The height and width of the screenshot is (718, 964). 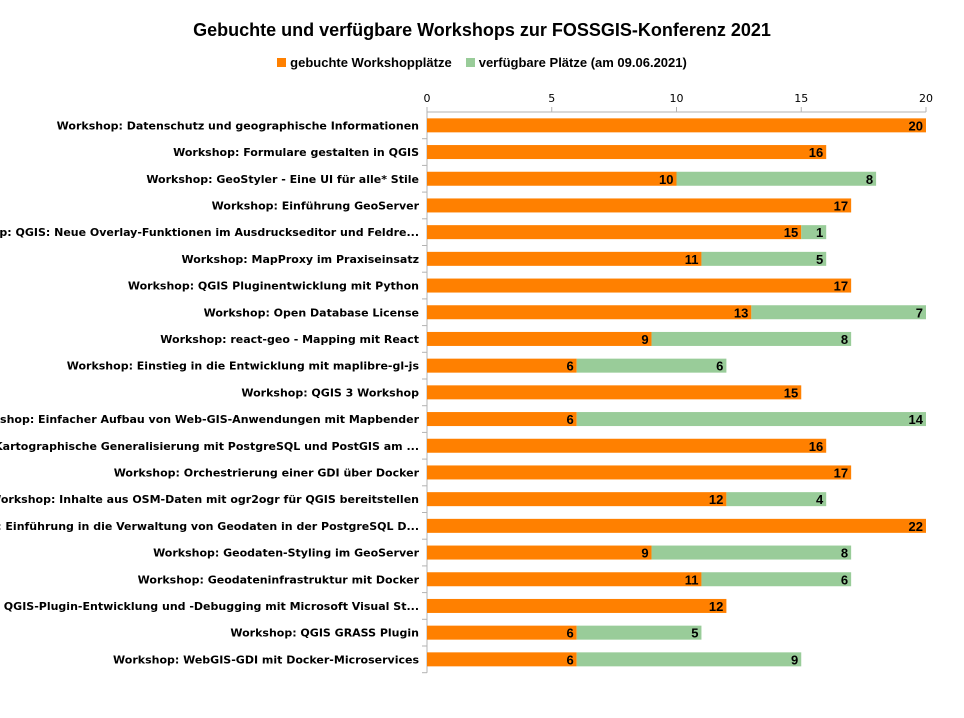 I want to click on data-label-available: 14, so click(x=916, y=419).